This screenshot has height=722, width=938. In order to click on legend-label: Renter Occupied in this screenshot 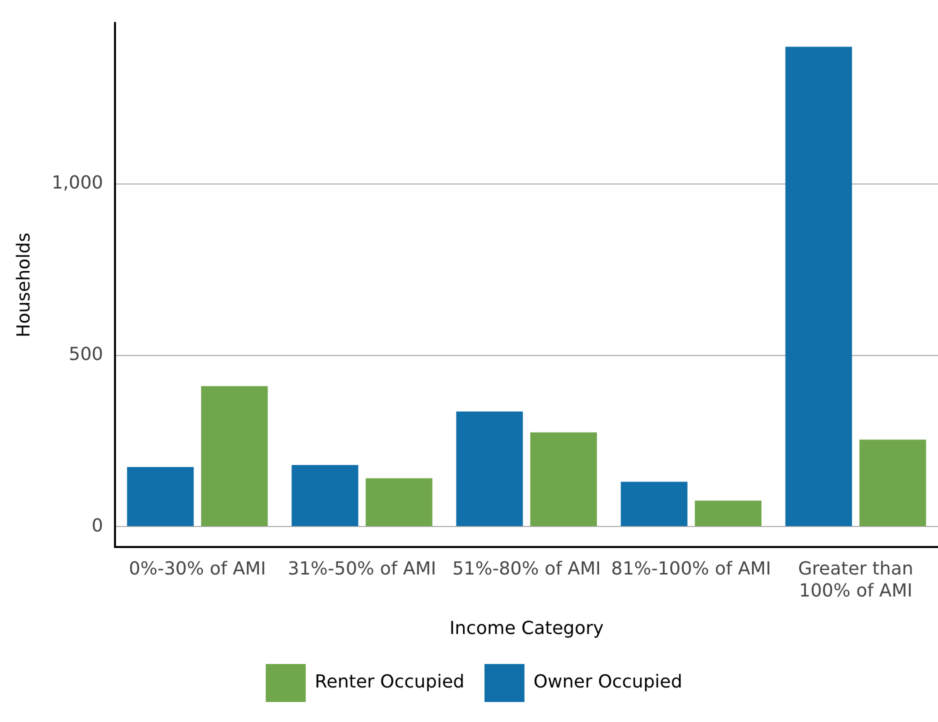, I will do `click(389, 682)`.